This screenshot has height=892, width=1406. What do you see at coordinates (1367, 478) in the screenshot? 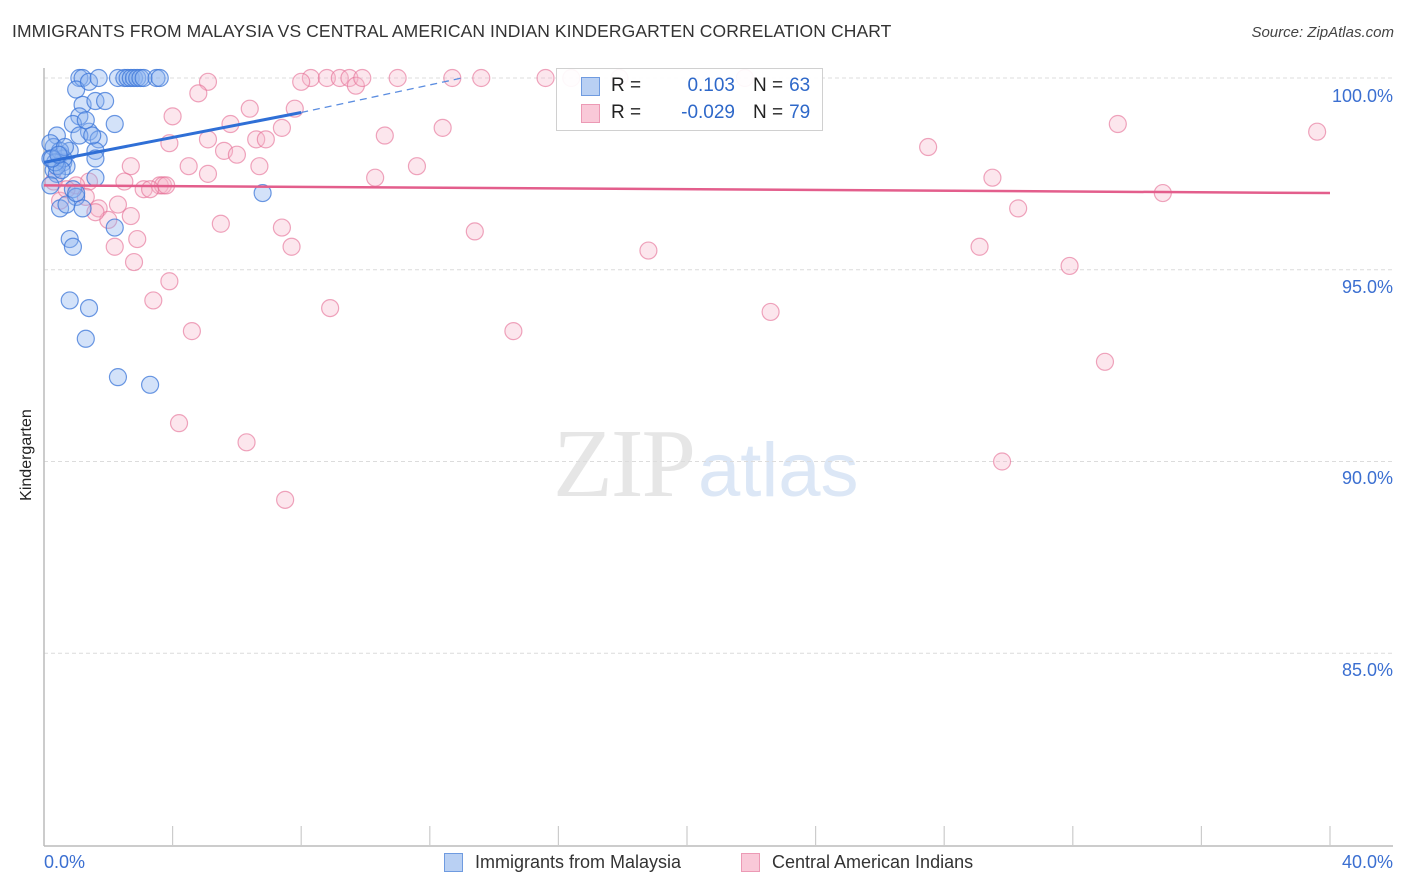
I see `y-tick-90: 90.0%` at bounding box center [1367, 478].